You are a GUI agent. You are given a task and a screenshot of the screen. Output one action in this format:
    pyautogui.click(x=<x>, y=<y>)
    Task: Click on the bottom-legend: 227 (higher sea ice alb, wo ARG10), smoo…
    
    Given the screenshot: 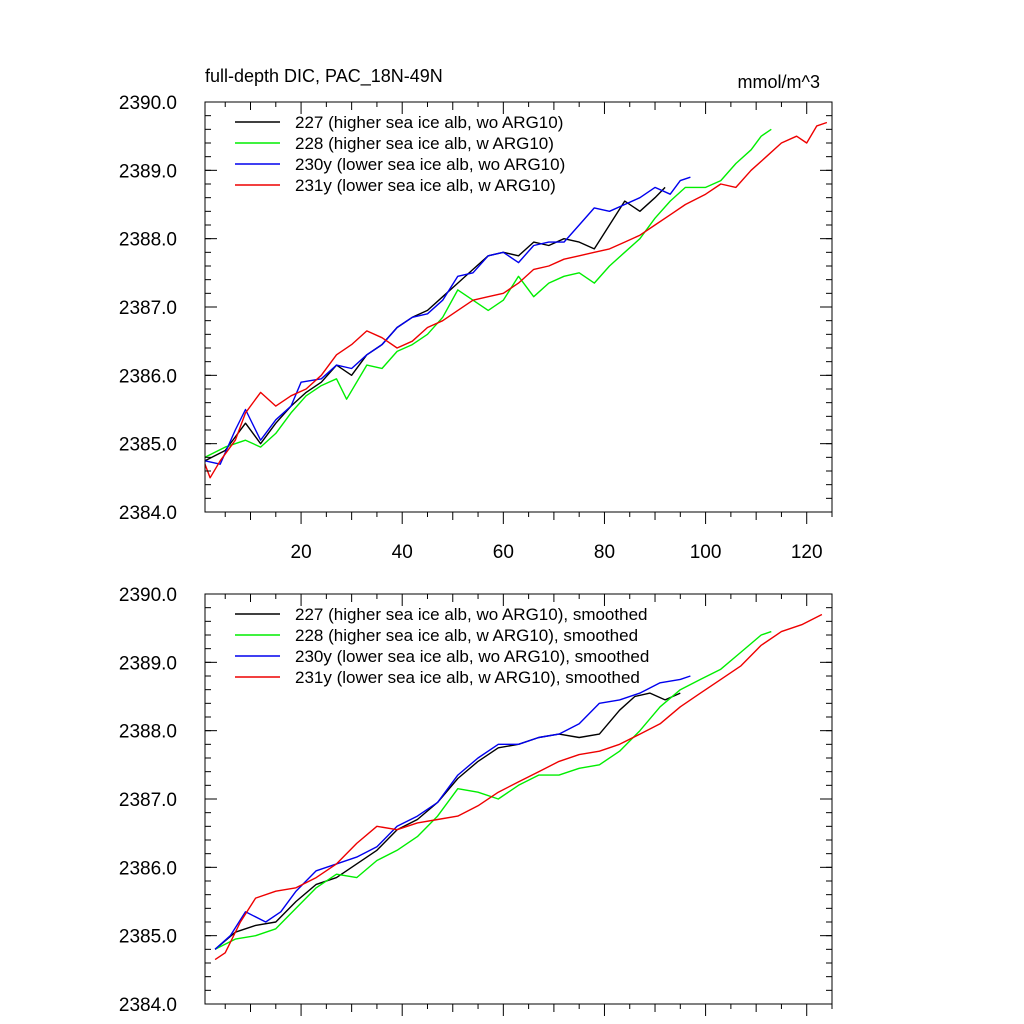 What is the action you would take?
    pyautogui.click(x=442, y=646)
    